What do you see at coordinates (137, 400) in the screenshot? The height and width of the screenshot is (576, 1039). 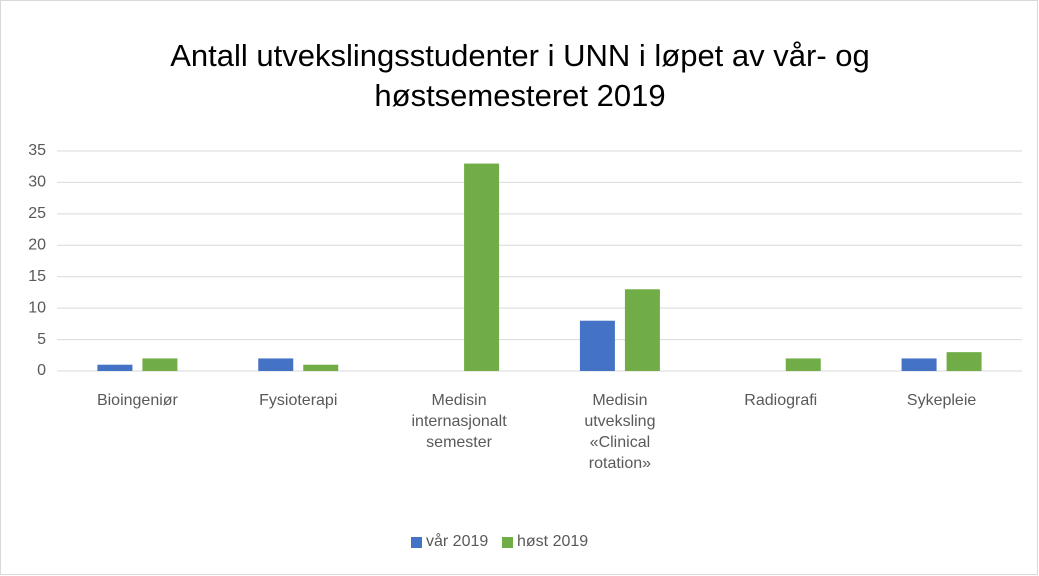 I see `x-tick-label: Bioingeniør` at bounding box center [137, 400].